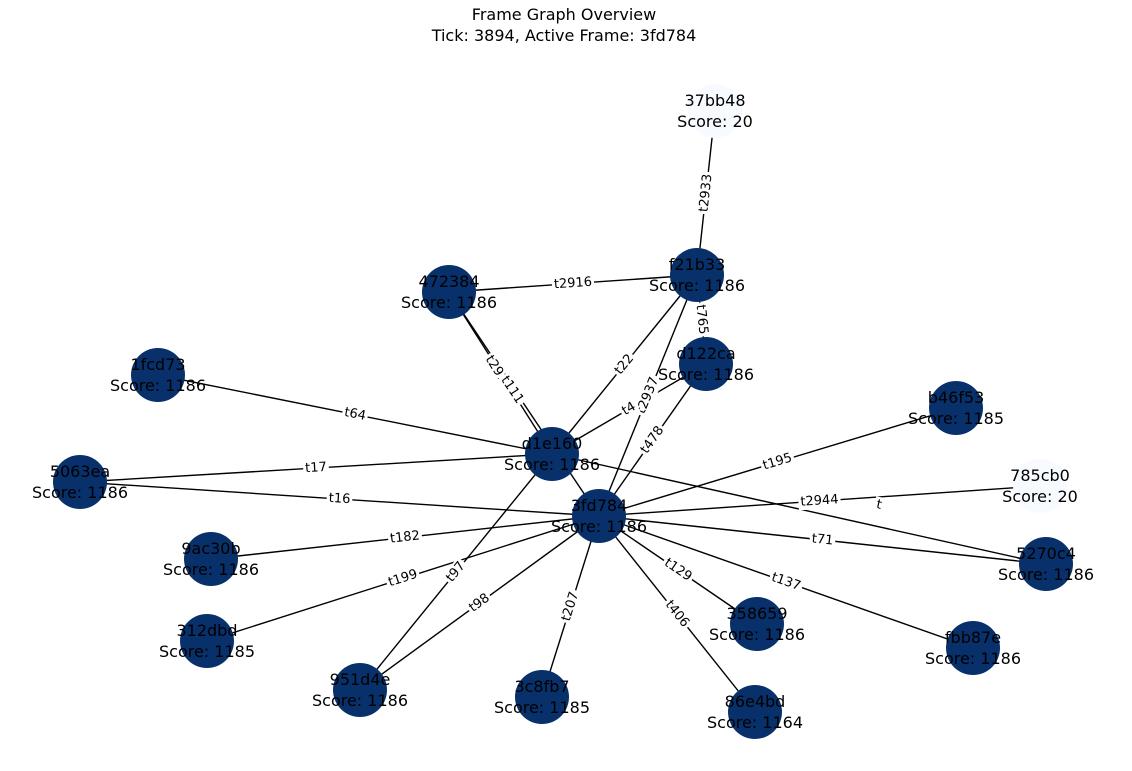 The height and width of the screenshot is (771, 1132). What do you see at coordinates (973, 637) in the screenshot?
I see `node-id-label: fbb87e` at bounding box center [973, 637].